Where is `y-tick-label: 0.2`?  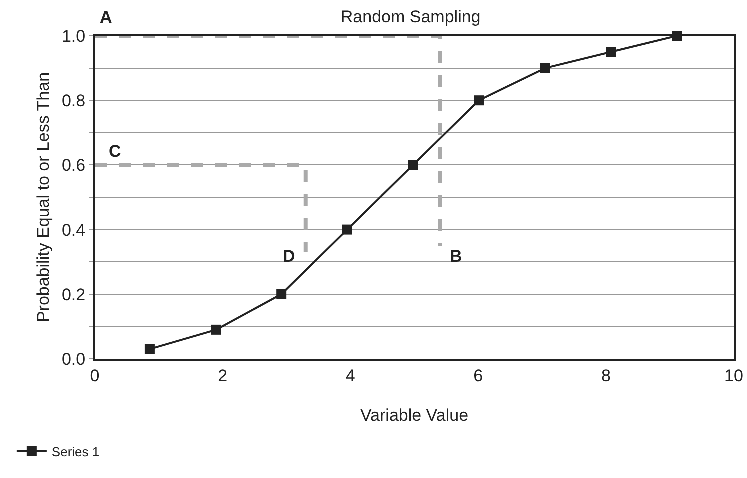
y-tick-label: 0.2 is located at coordinates (74, 294).